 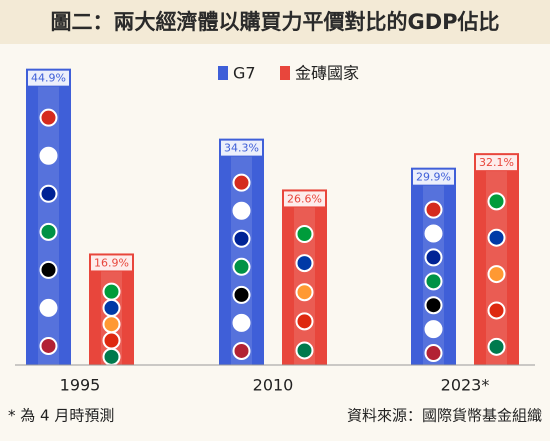 I want to click on value-label: 16.9%, so click(x=111, y=262).